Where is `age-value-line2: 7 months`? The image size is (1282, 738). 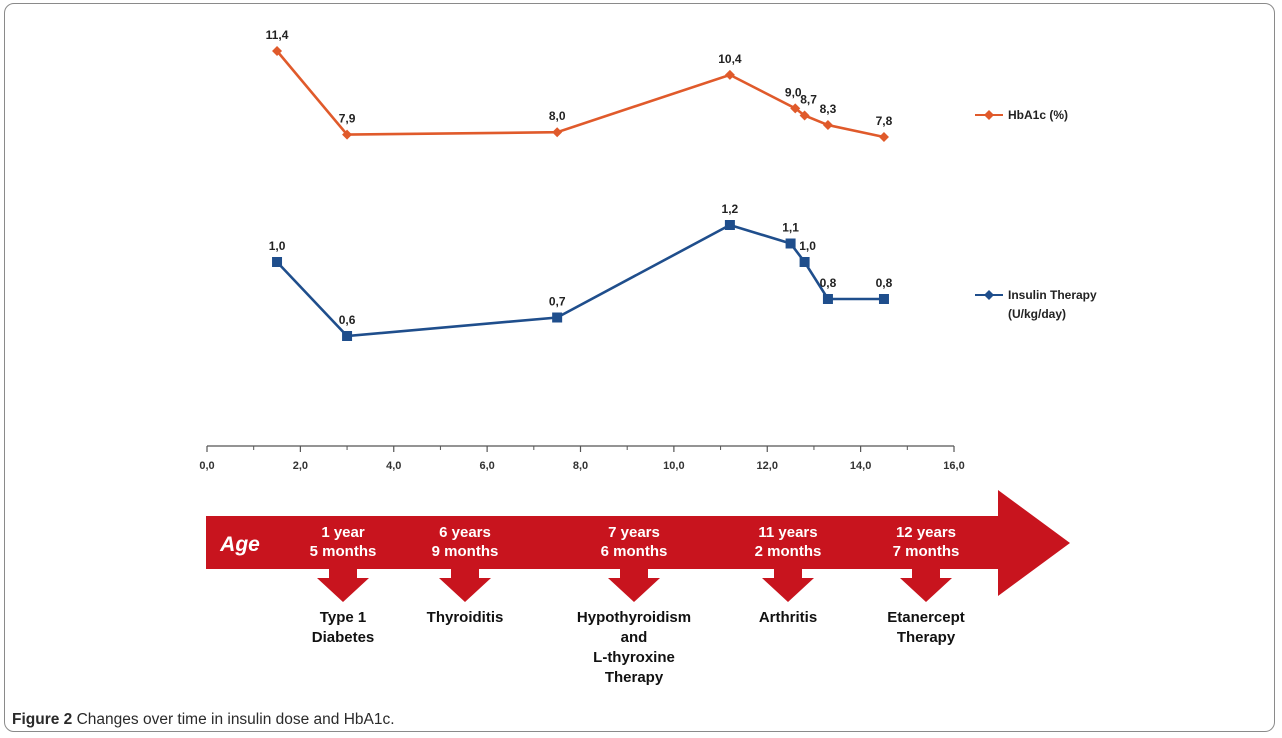
age-value-line2: 7 months is located at coordinates (926, 551).